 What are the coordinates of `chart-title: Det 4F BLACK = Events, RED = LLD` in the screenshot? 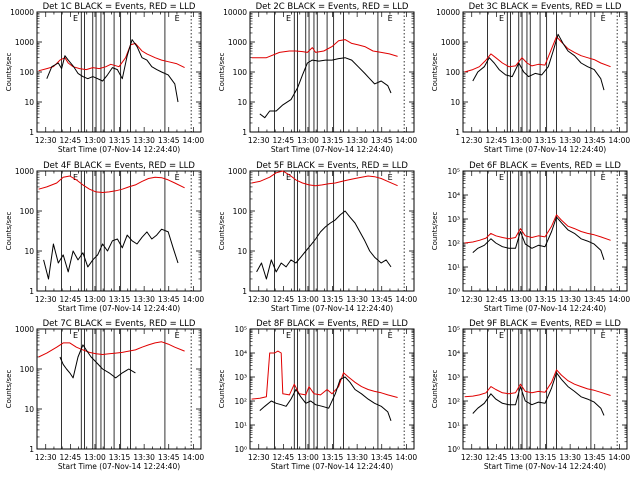 It's located at (119, 166).